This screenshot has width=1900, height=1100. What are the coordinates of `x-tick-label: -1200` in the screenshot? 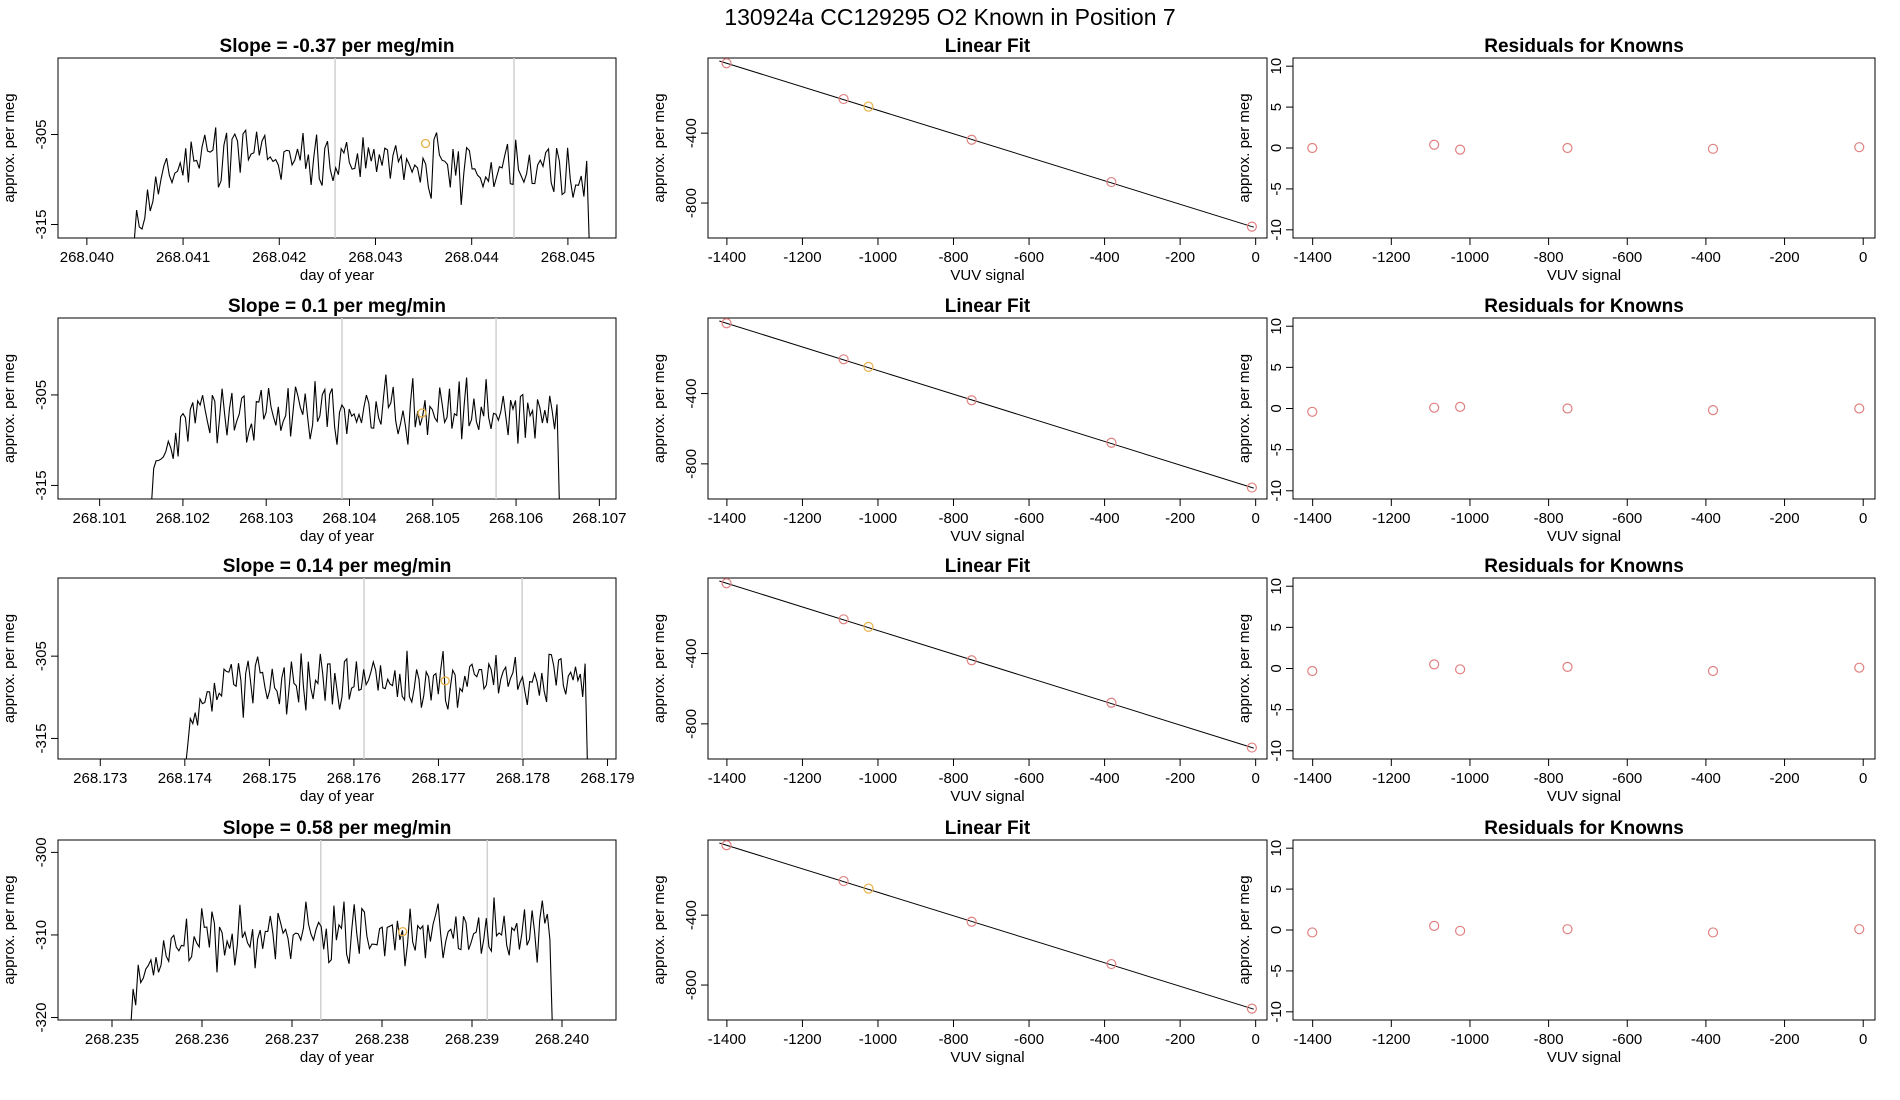 It's located at (802, 518).